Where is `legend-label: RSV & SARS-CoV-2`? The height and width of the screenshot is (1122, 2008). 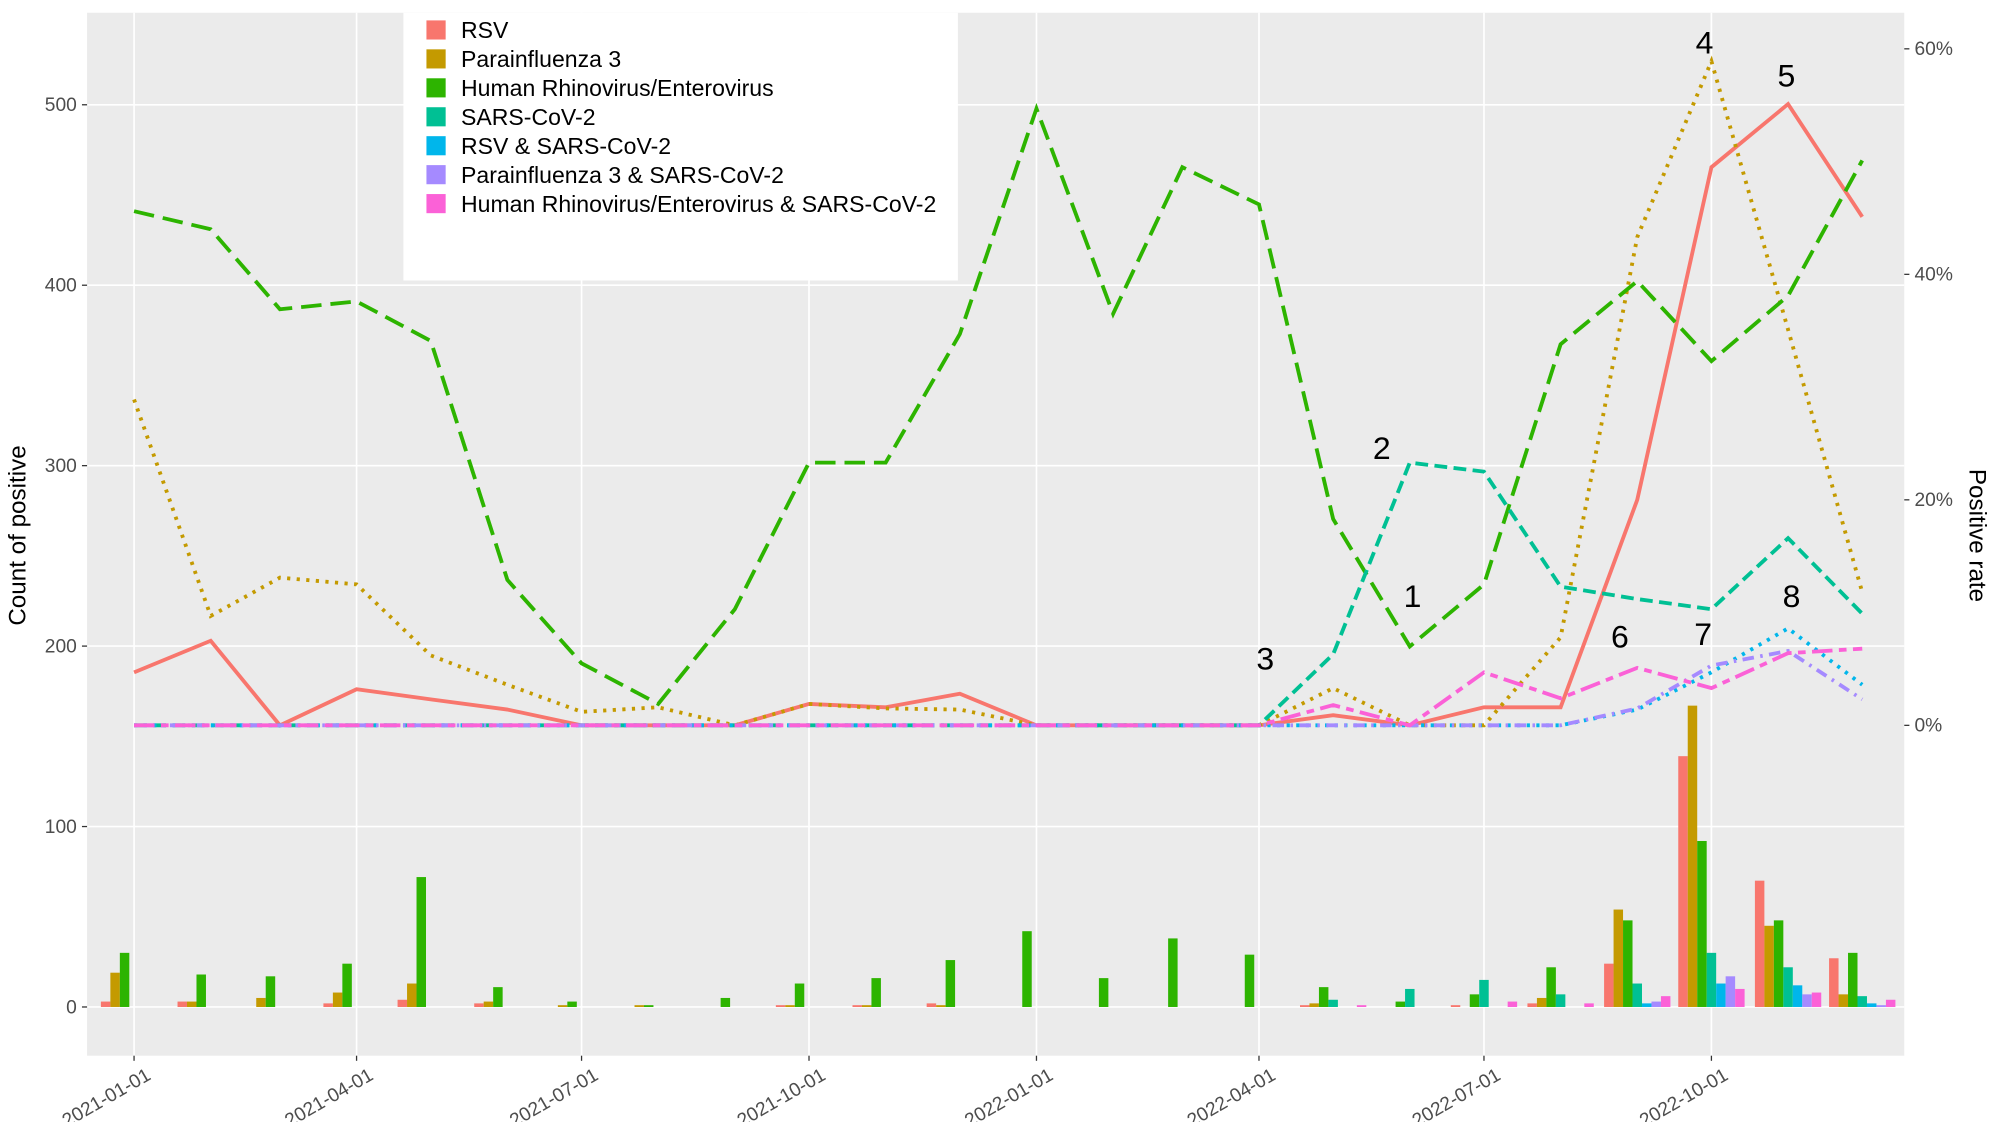
legend-label: RSV & SARS-CoV-2 is located at coordinates (566, 146).